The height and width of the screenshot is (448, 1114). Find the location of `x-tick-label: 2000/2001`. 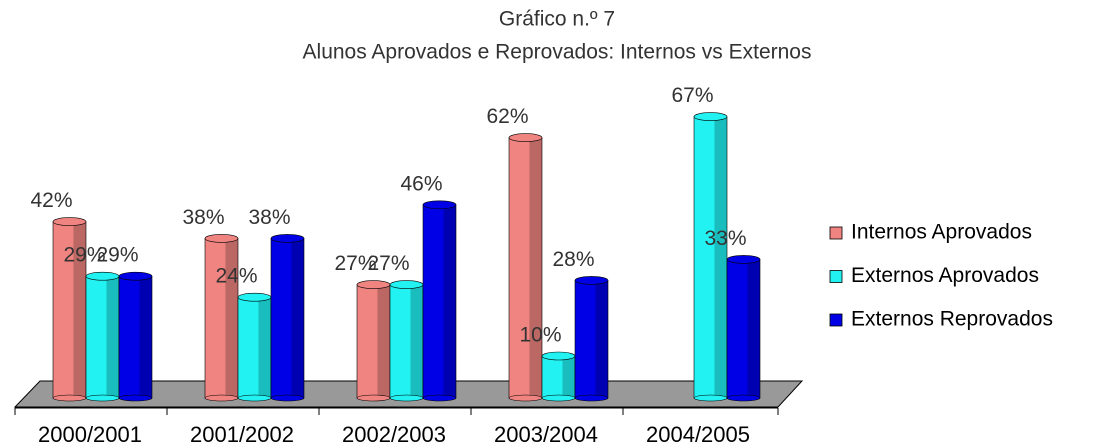

x-tick-label: 2000/2001 is located at coordinates (90, 434).